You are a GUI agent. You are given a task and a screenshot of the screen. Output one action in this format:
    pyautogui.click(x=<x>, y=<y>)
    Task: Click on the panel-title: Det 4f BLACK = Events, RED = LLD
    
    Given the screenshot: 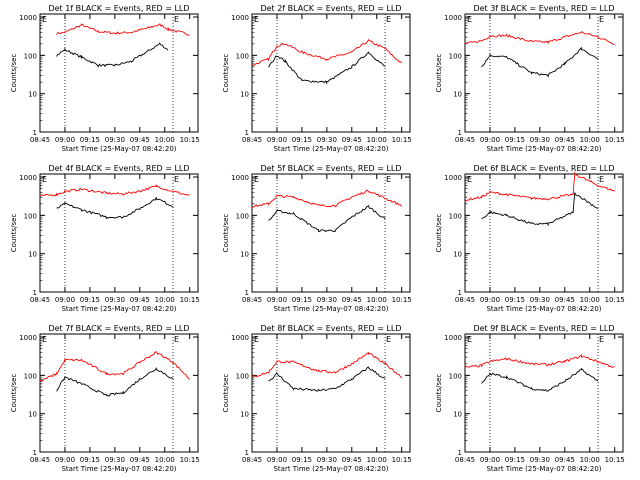 What is the action you would take?
    pyautogui.click(x=118, y=168)
    